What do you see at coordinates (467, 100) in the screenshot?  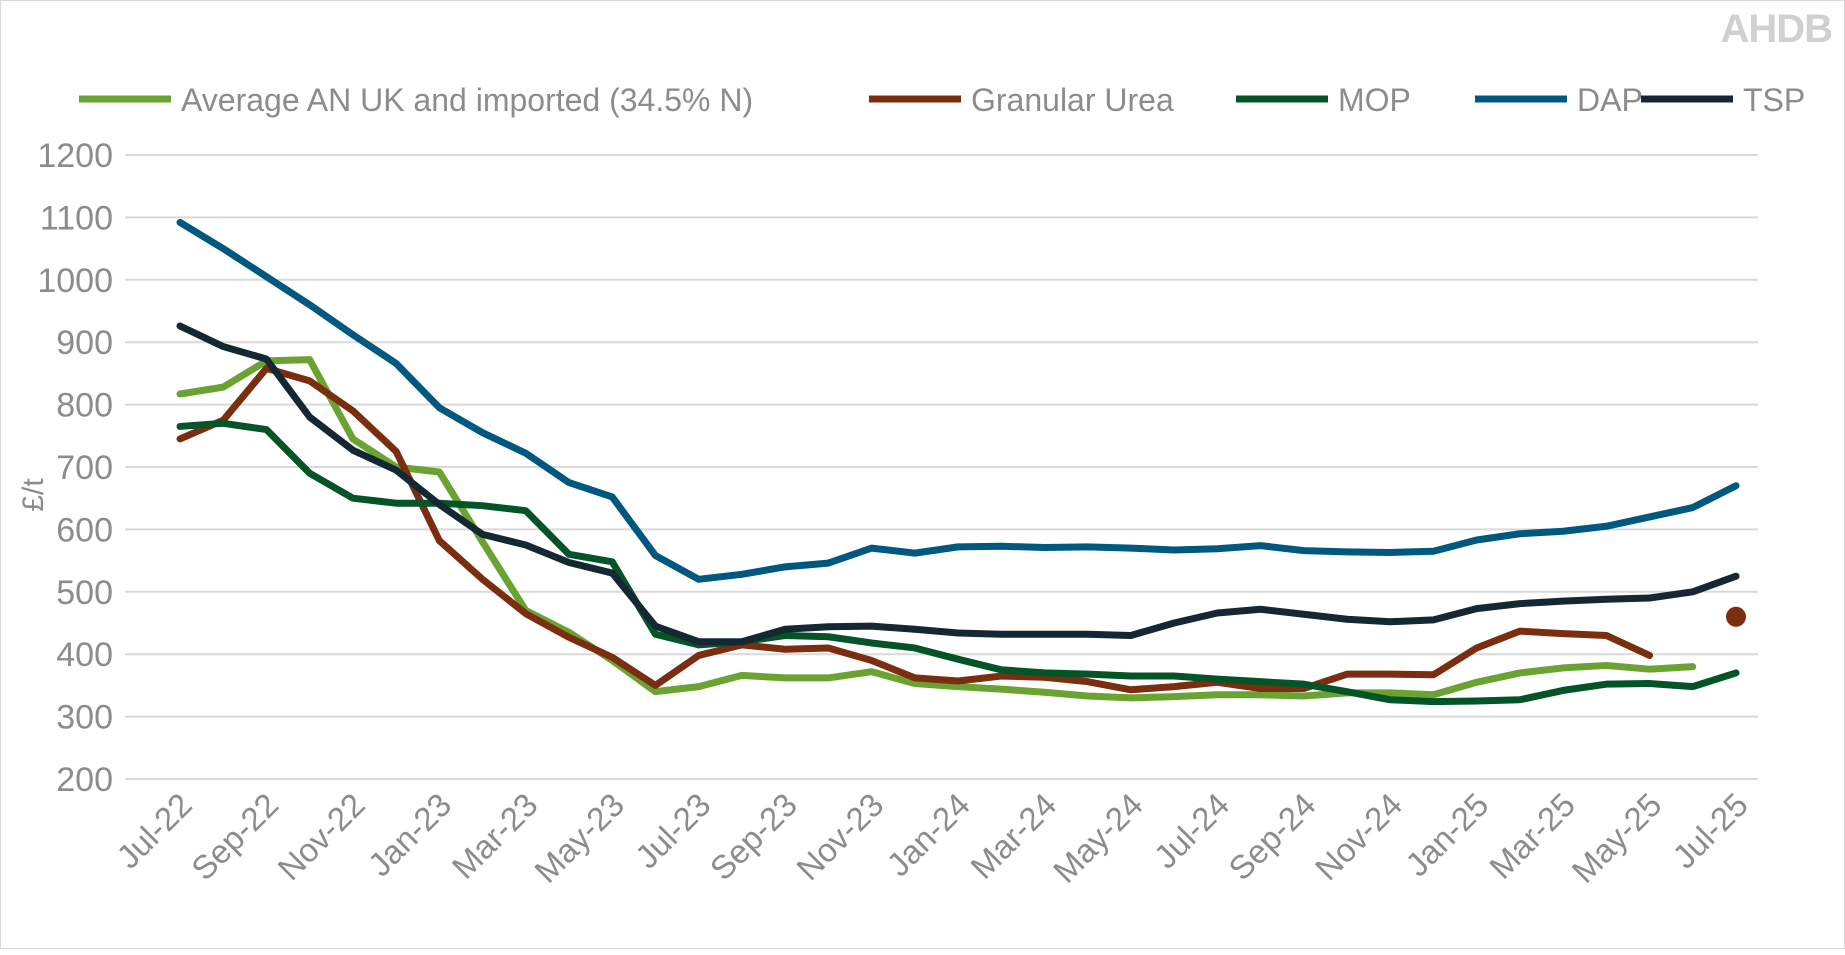 I see `legend-label: Average AN UK and imported (34.5% N)` at bounding box center [467, 100].